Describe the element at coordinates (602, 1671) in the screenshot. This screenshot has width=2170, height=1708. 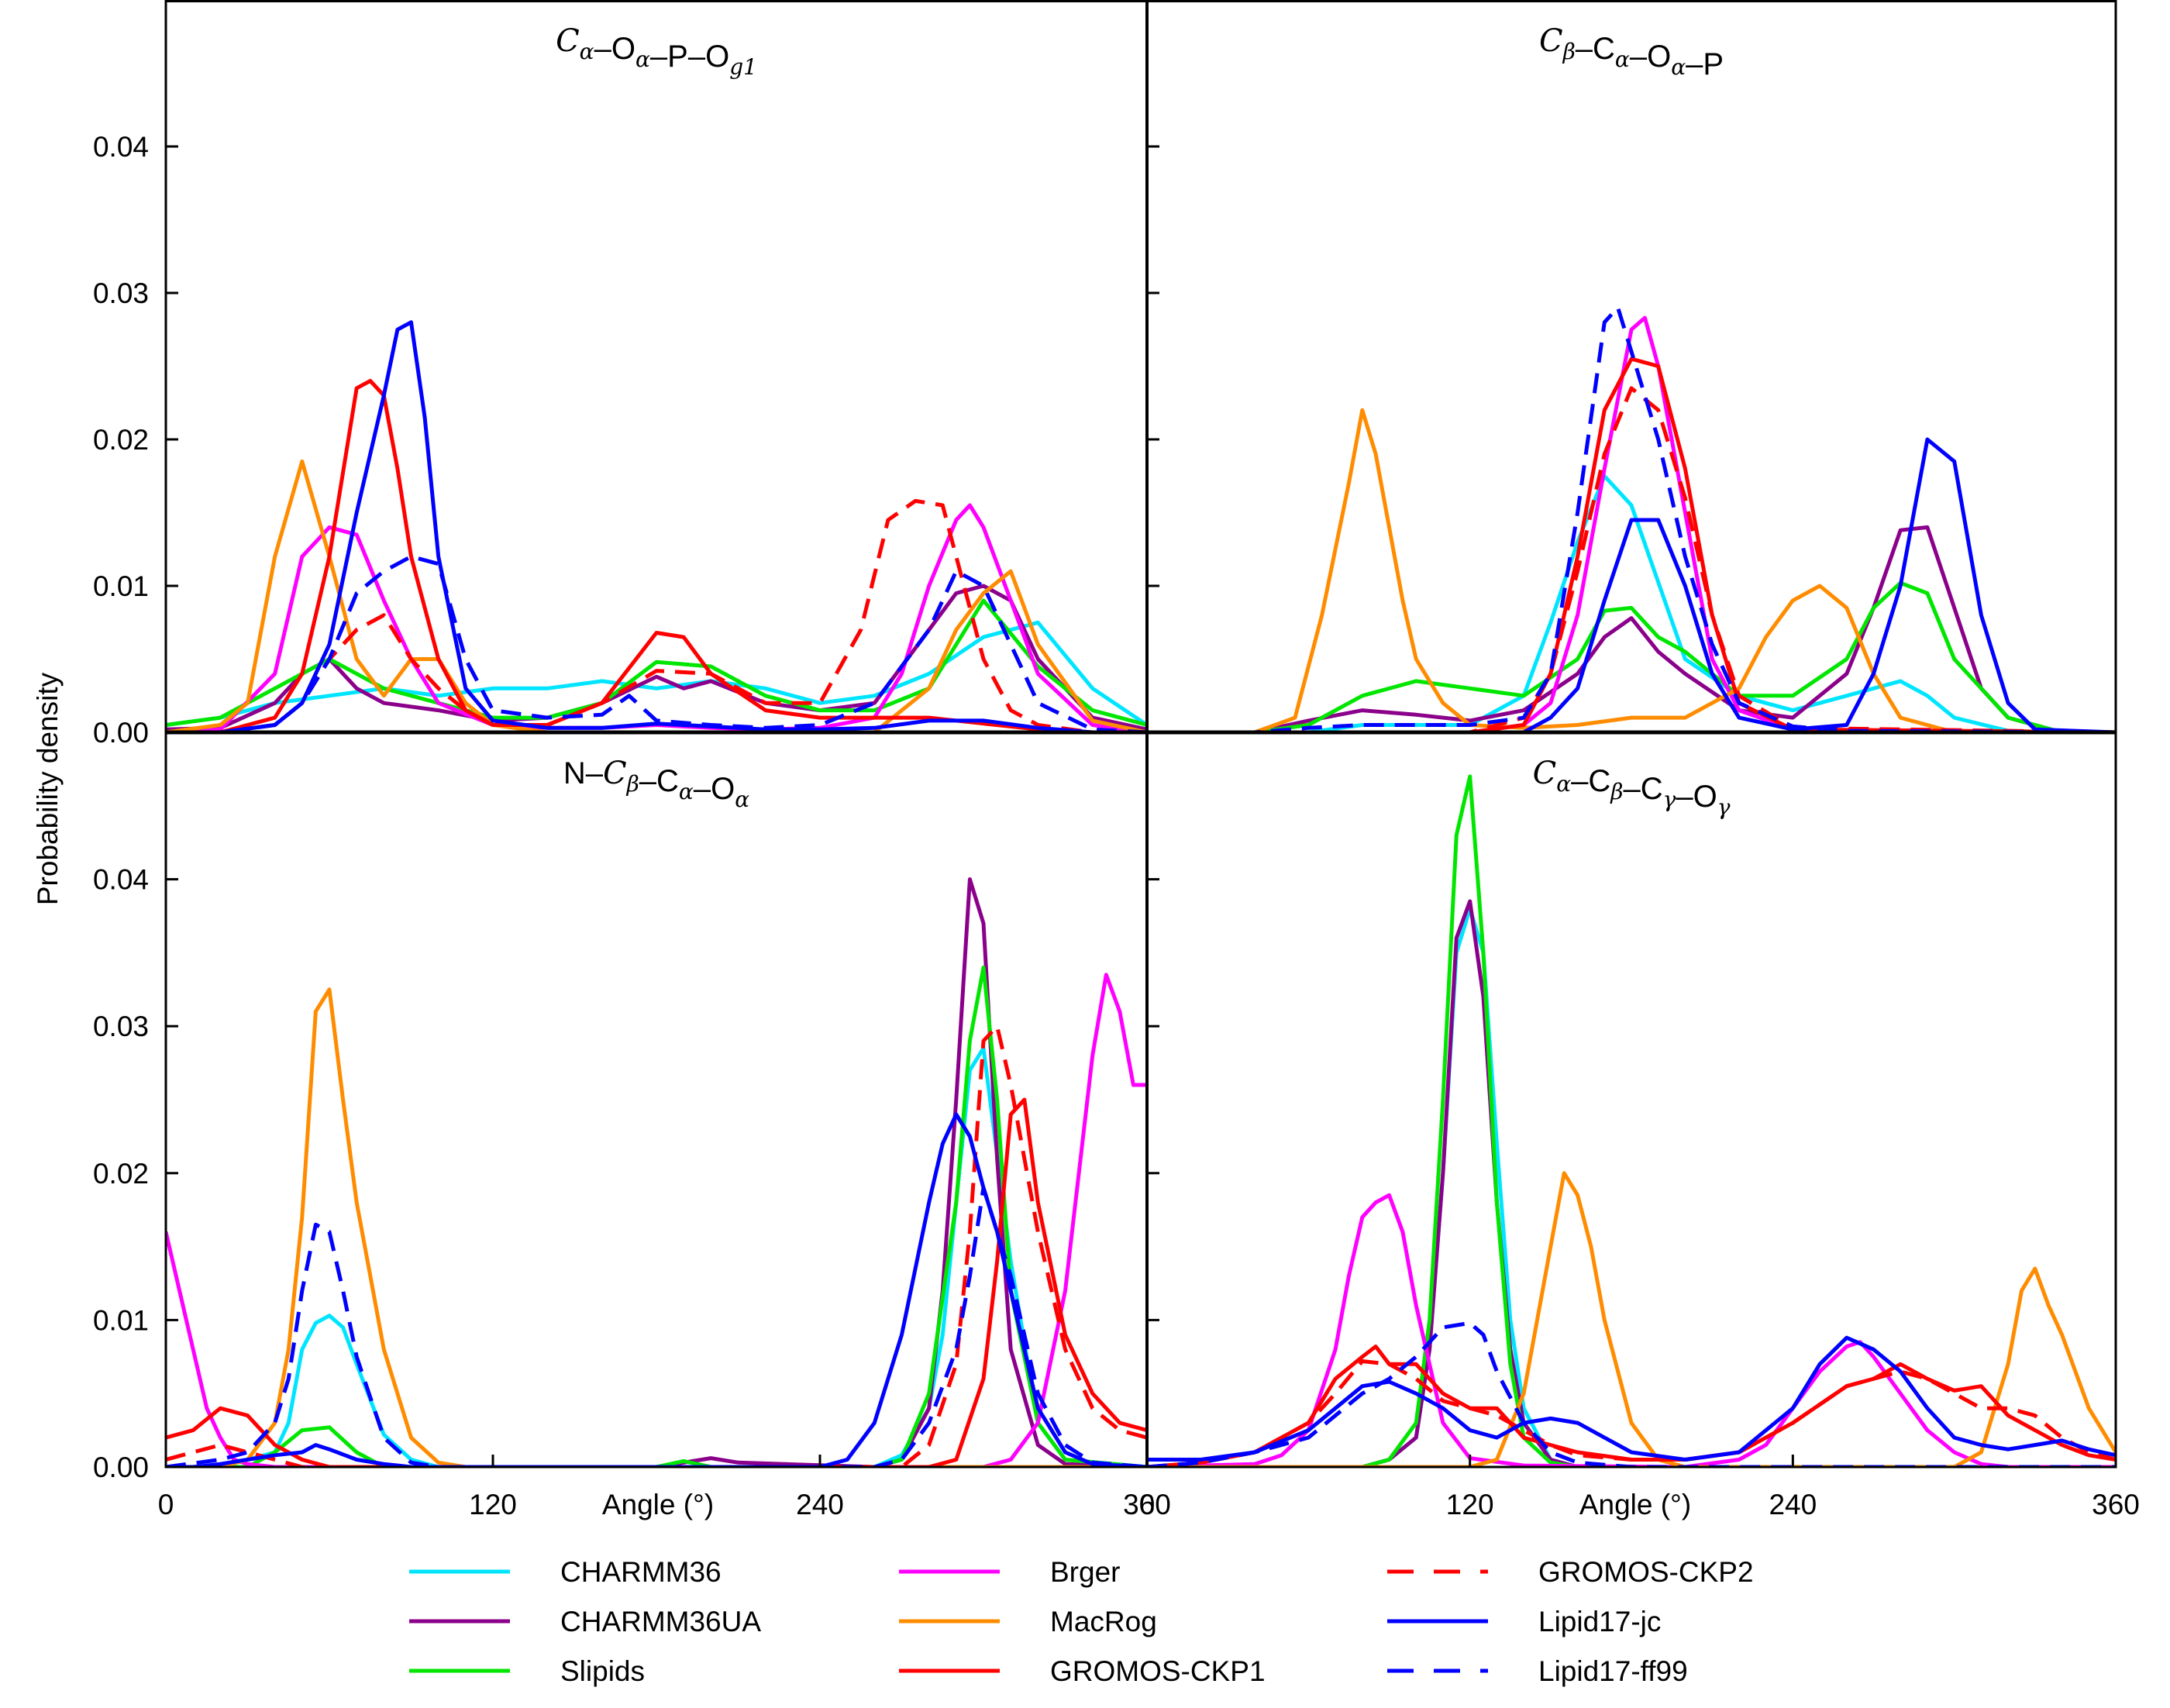
I see `legend-label: Slipids` at that location.